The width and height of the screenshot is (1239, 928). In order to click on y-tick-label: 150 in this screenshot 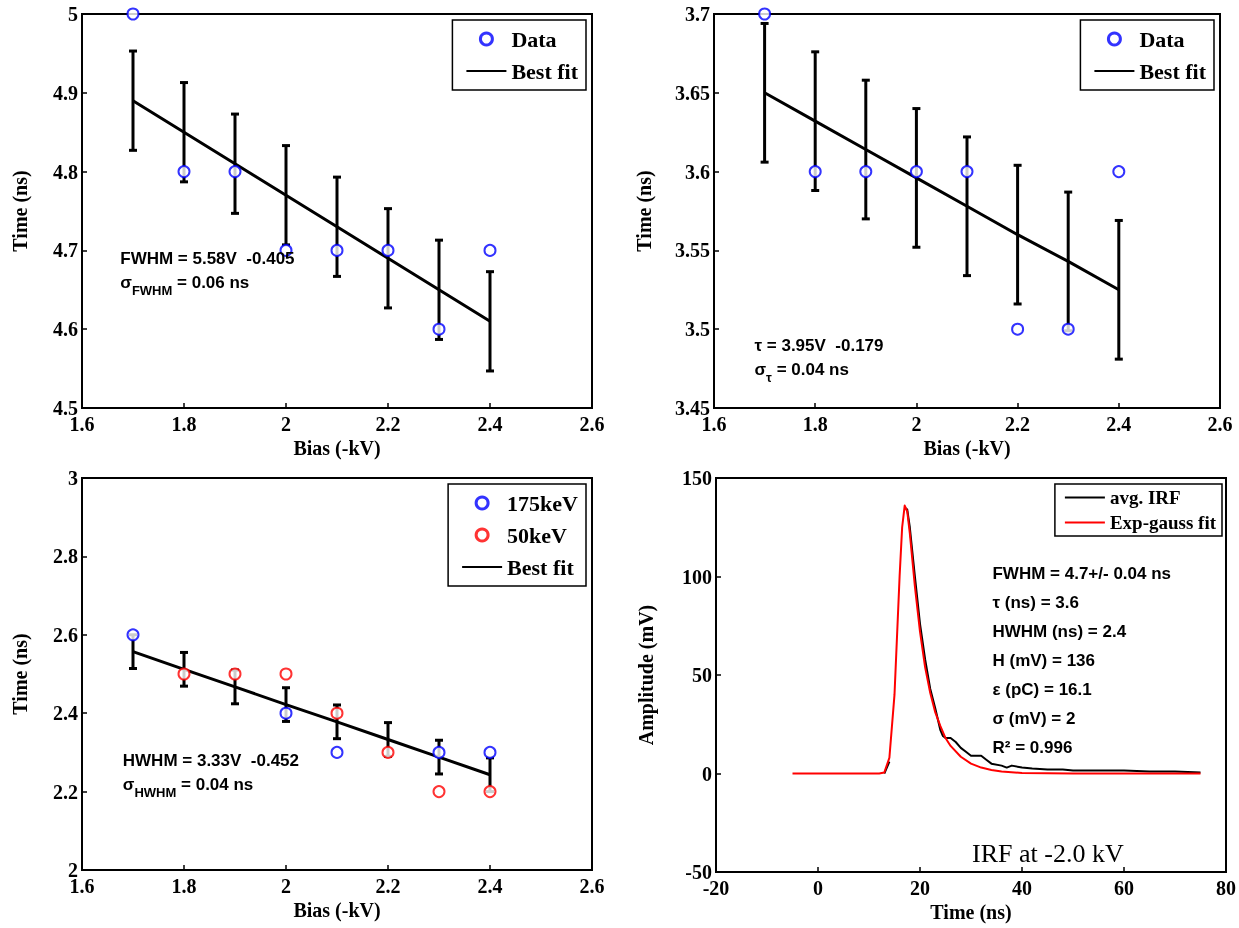, I will do `click(697, 478)`.